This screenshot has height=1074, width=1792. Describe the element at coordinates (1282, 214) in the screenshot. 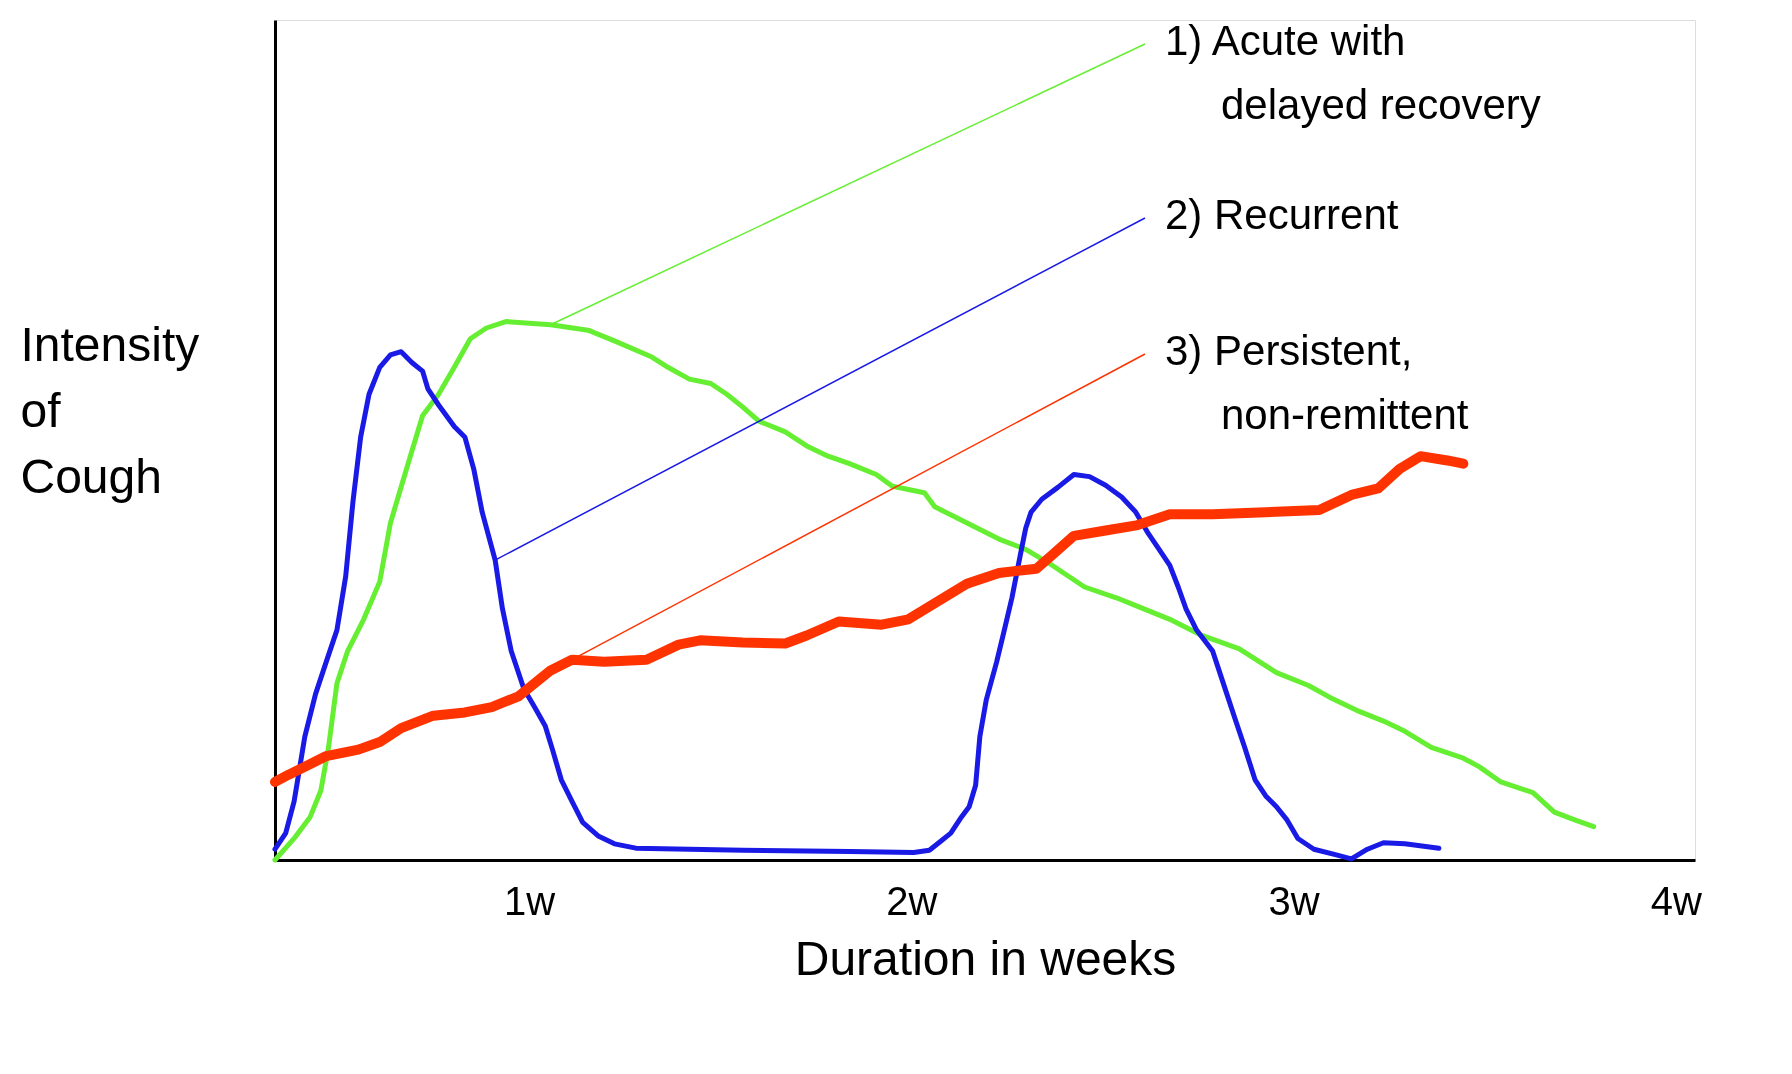

I see `text: 2) Recurrent` at that location.